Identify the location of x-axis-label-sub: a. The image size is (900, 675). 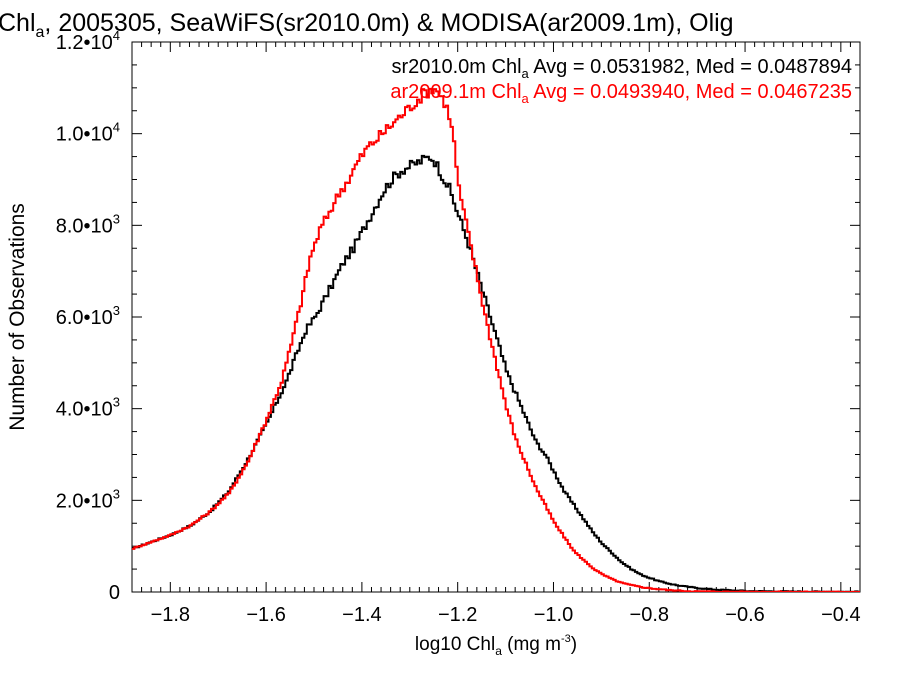
(498, 651).